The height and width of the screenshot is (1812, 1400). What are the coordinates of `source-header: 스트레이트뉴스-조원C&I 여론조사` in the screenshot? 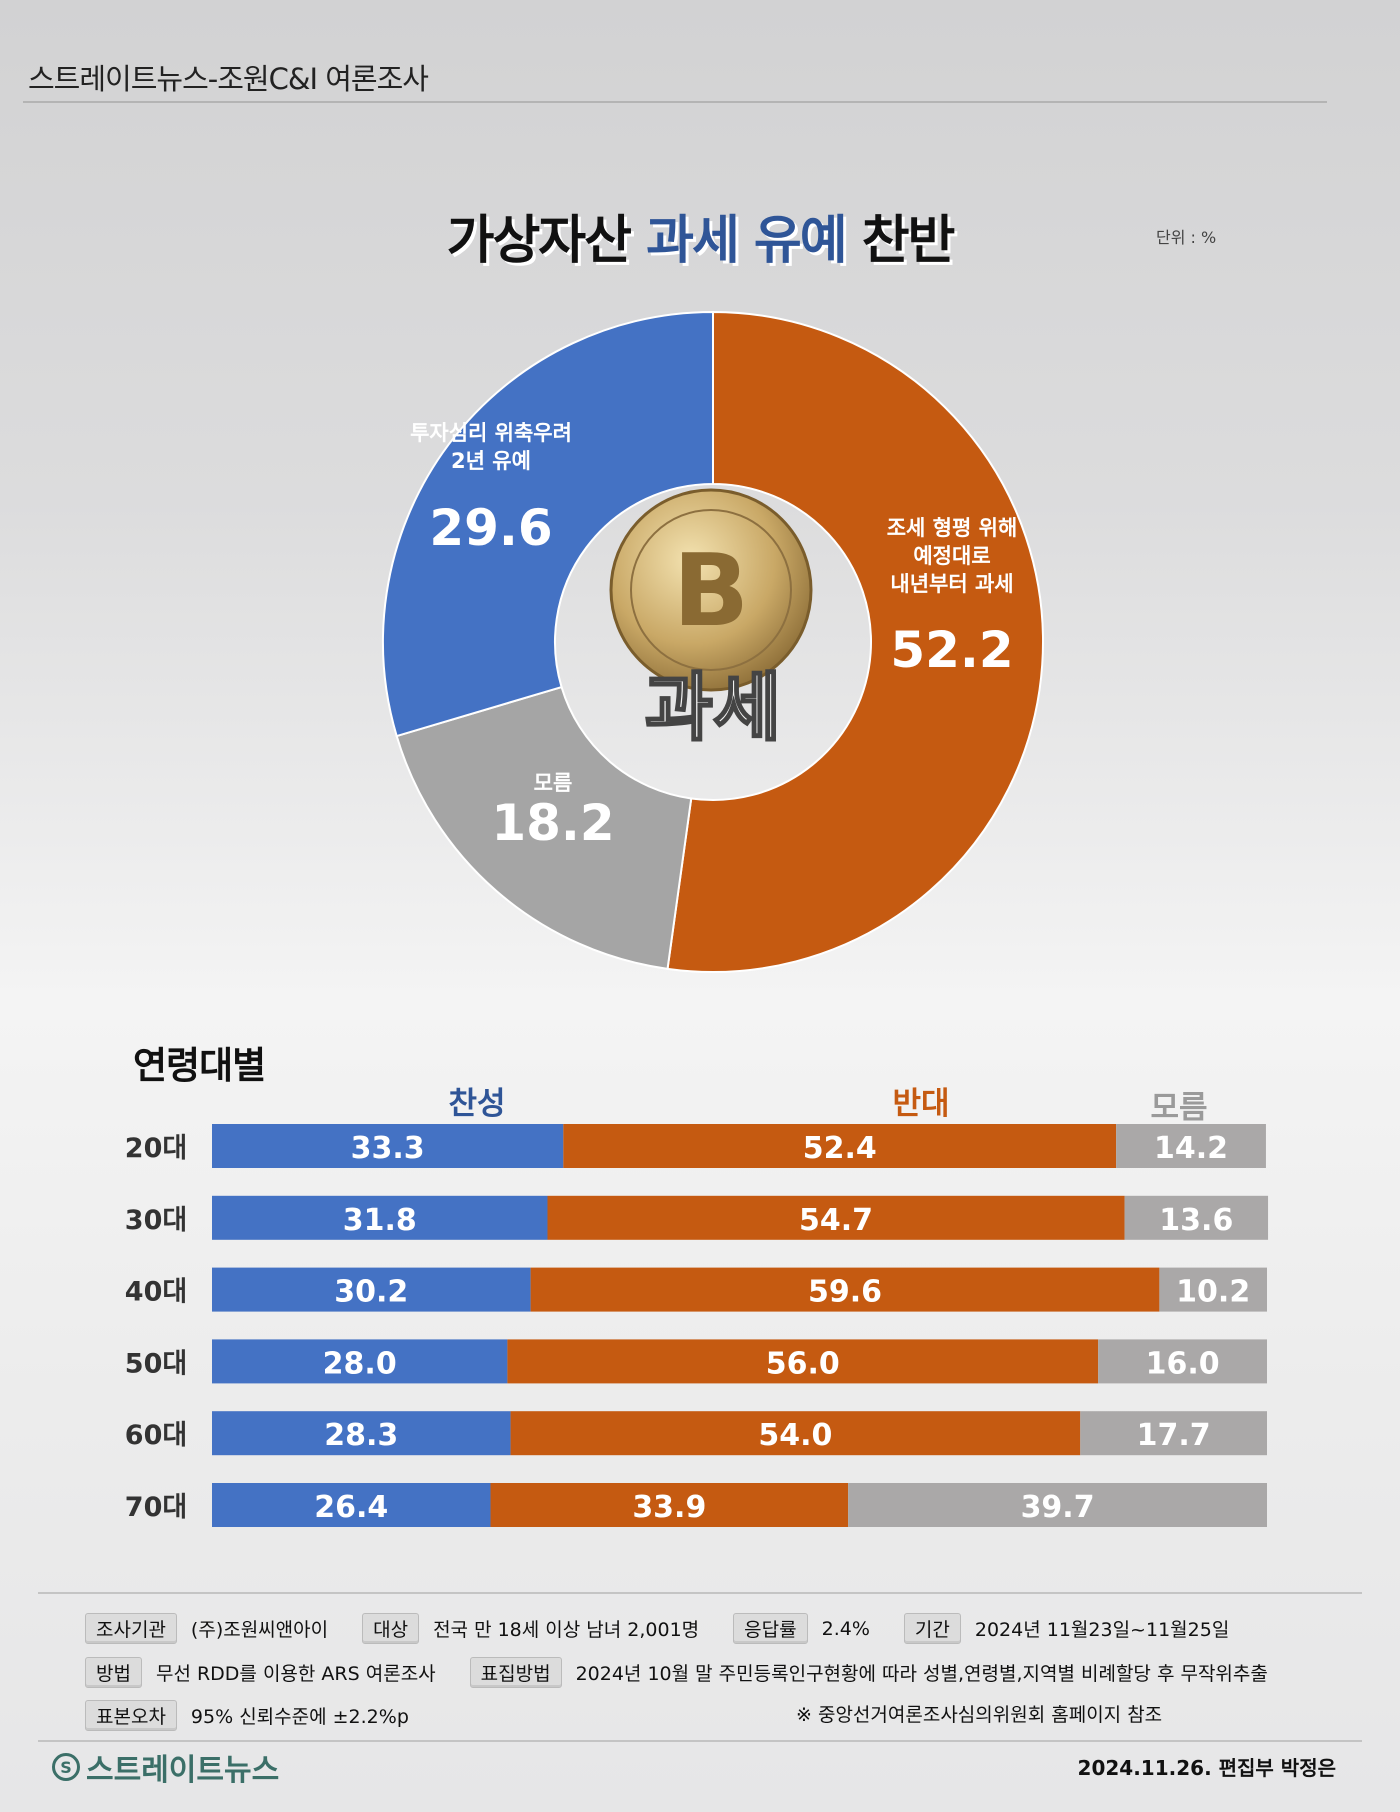 It's located at (228, 79).